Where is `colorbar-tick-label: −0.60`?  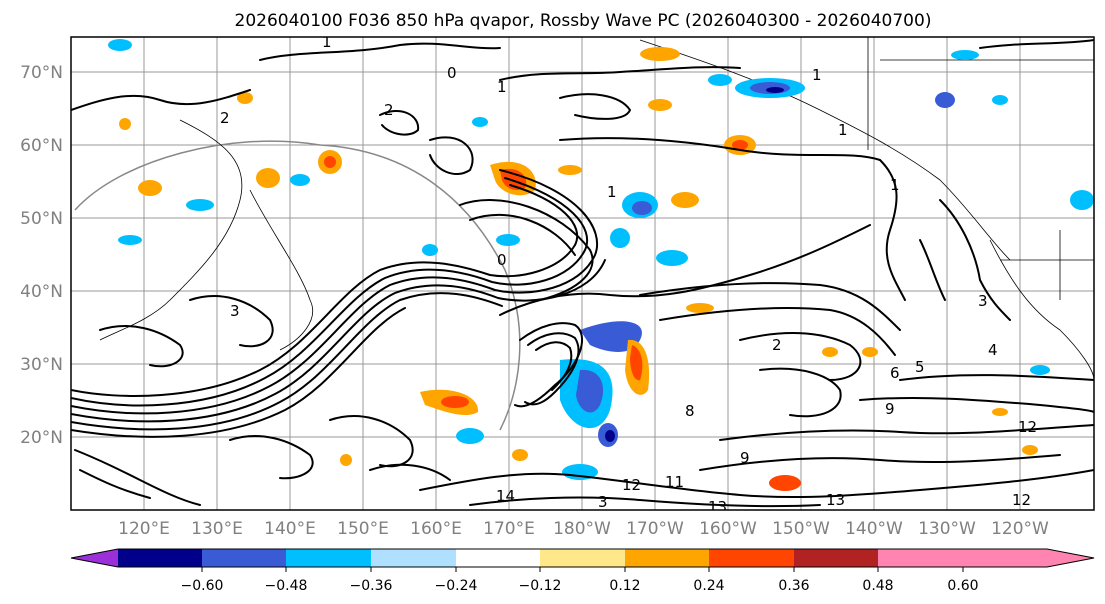 colorbar-tick-label: −0.60 is located at coordinates (202, 586).